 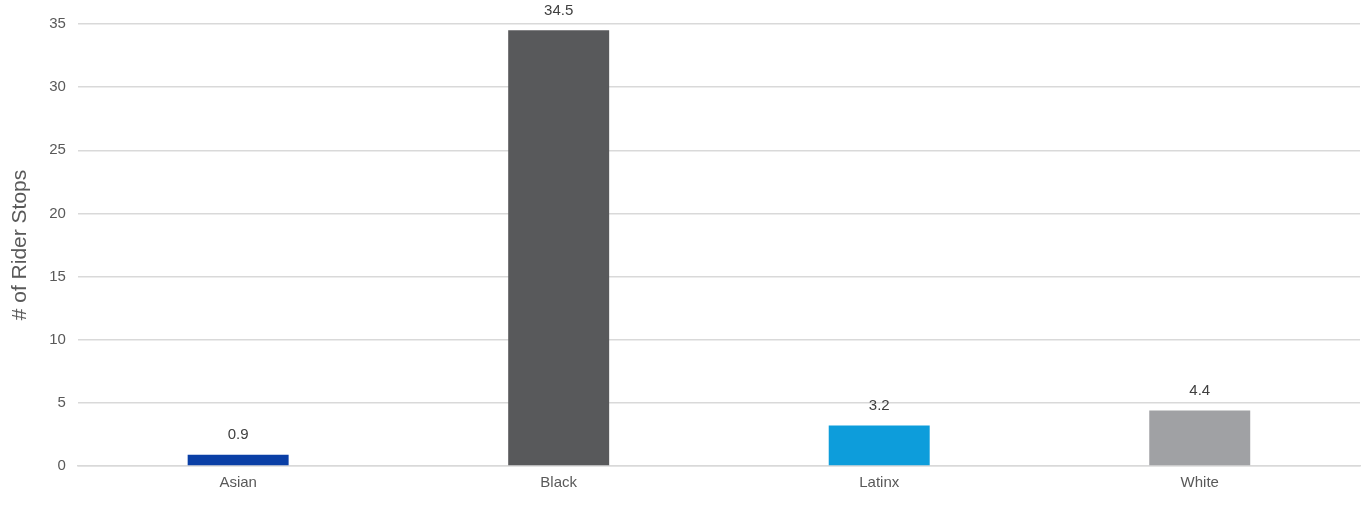 What do you see at coordinates (559, 482) in the screenshot?
I see `x-tick-label: Black` at bounding box center [559, 482].